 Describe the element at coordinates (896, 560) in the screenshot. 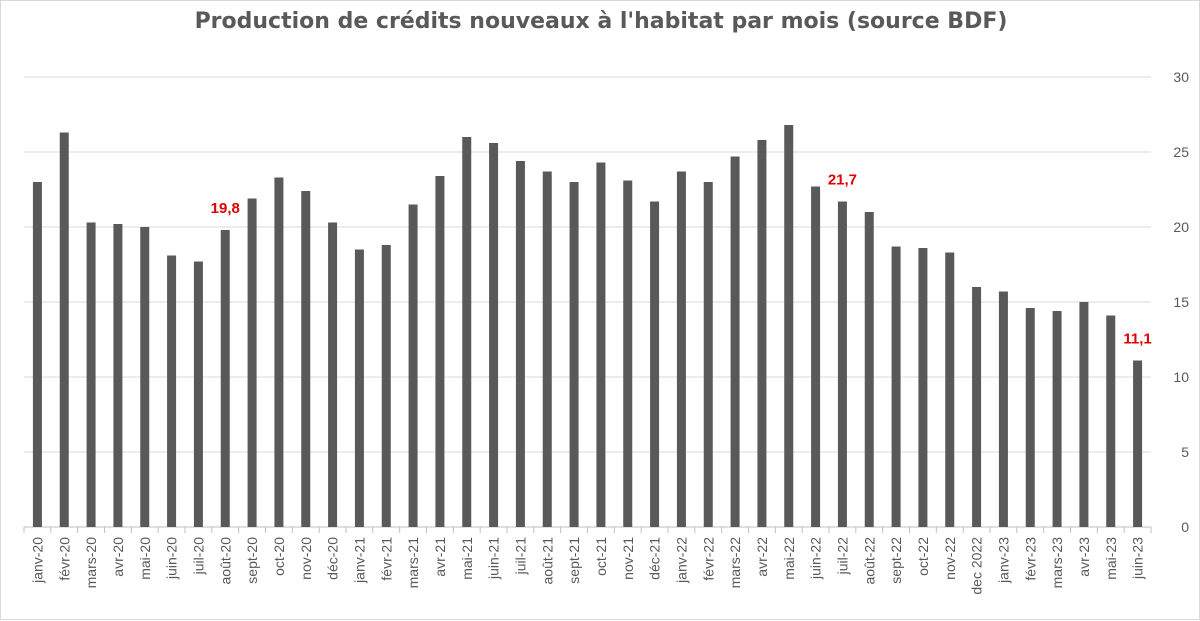

I see `x-tick-label: sept-22` at that location.